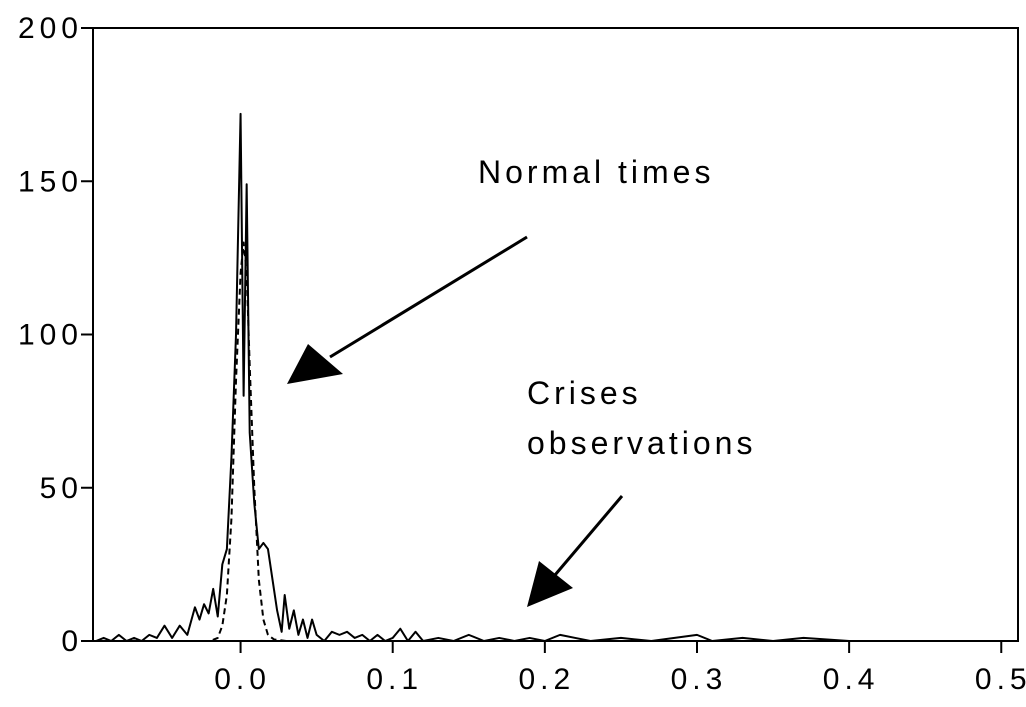 The height and width of the screenshot is (707, 1026). I want to click on y-tick-label: 150, so click(50, 181).